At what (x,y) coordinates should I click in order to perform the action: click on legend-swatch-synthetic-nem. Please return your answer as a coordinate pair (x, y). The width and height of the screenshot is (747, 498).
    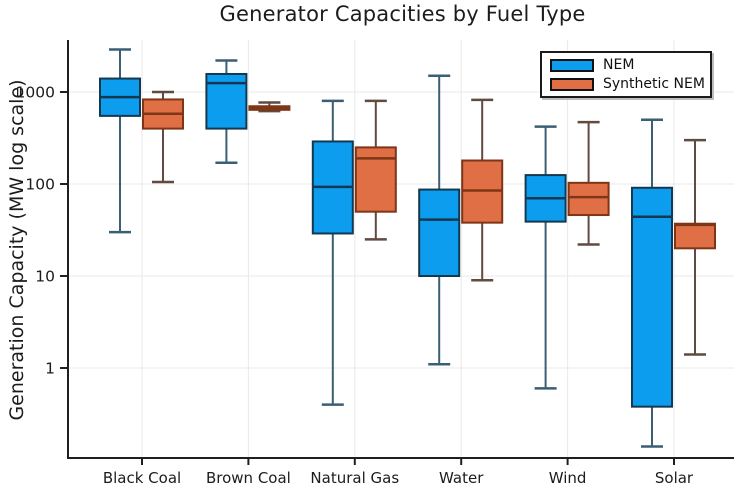
    Looking at the image, I should click on (572, 84).